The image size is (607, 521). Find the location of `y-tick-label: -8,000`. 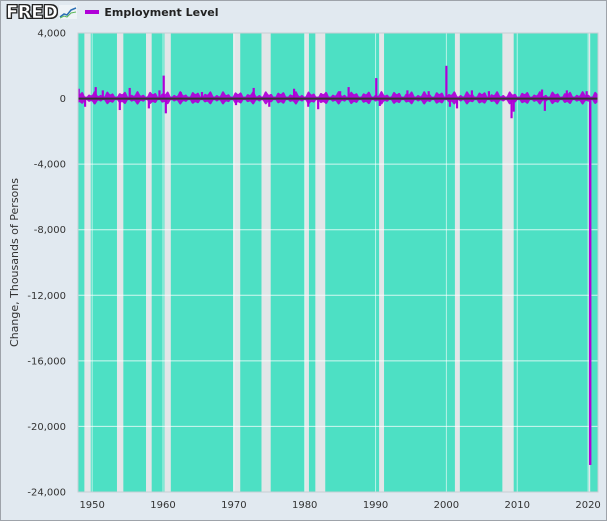

y-tick-label: -8,000 is located at coordinates (50, 230).